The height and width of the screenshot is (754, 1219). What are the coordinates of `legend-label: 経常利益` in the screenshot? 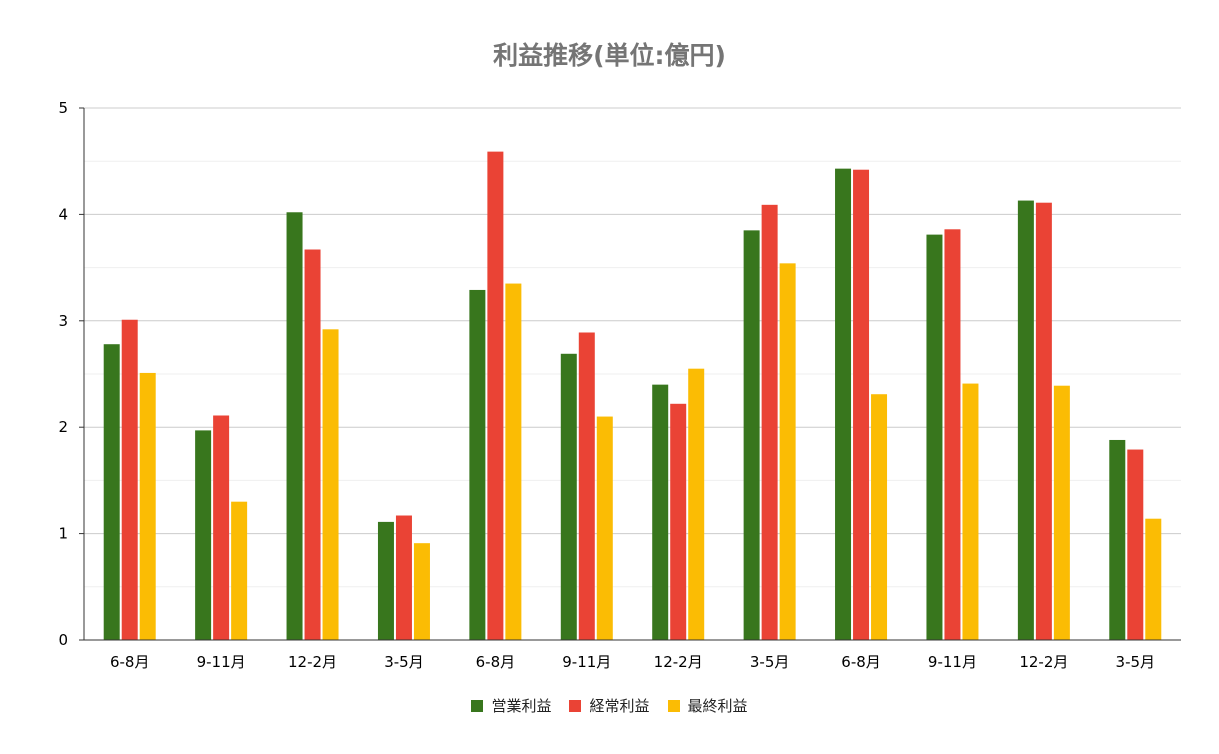 It's located at (619, 706).